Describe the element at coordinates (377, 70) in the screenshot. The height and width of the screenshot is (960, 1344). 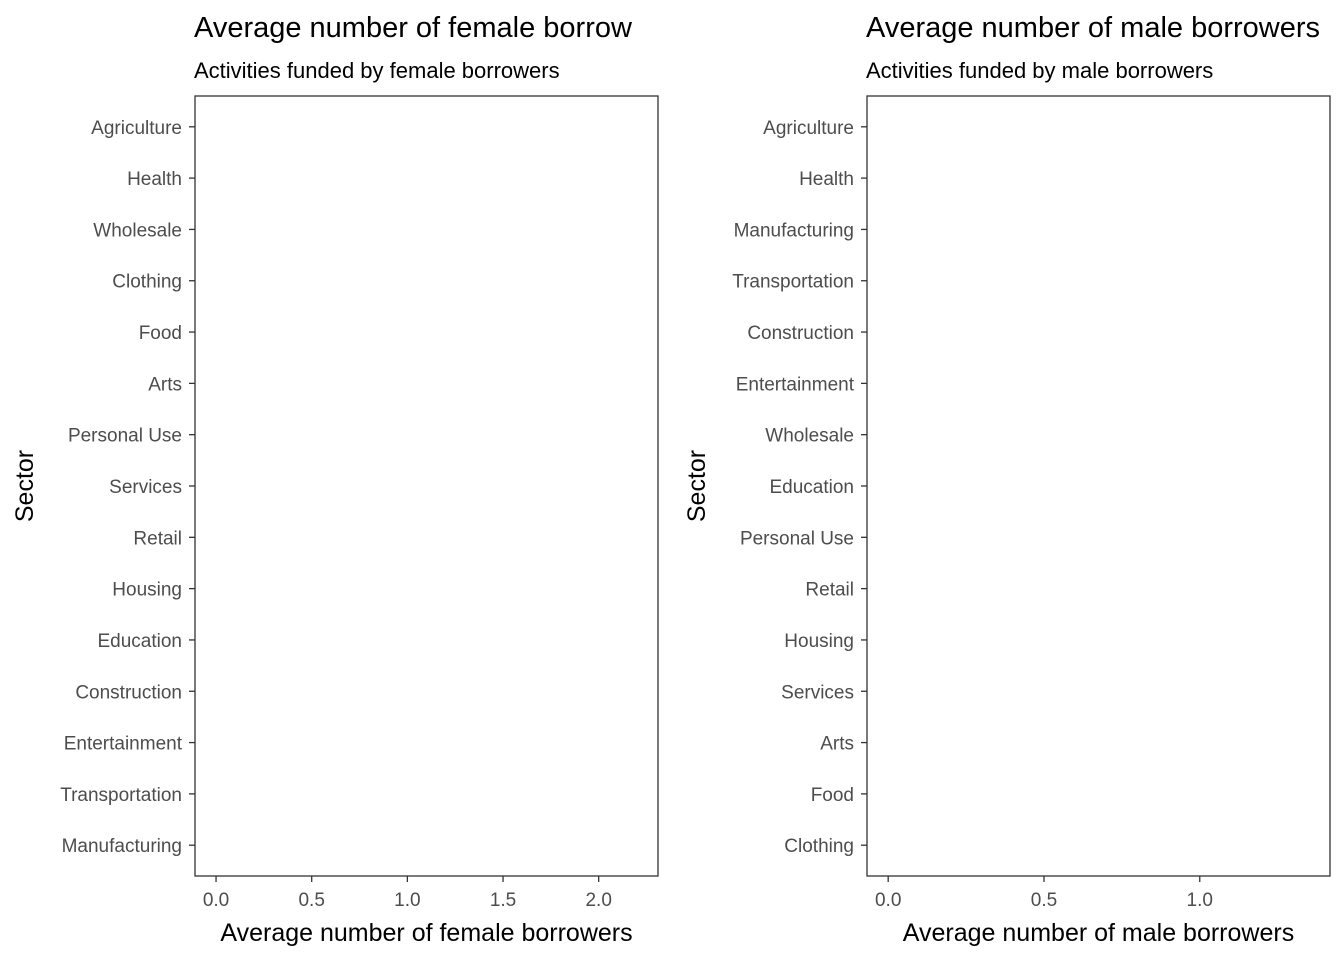
I see `chart-subtitle: Activities funded by female borrowers` at that location.